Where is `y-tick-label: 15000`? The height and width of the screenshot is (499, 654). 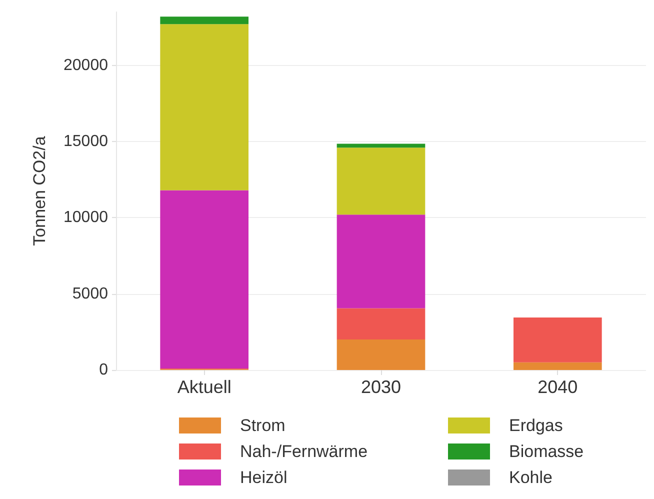
y-tick-label: 15000 is located at coordinates (86, 141).